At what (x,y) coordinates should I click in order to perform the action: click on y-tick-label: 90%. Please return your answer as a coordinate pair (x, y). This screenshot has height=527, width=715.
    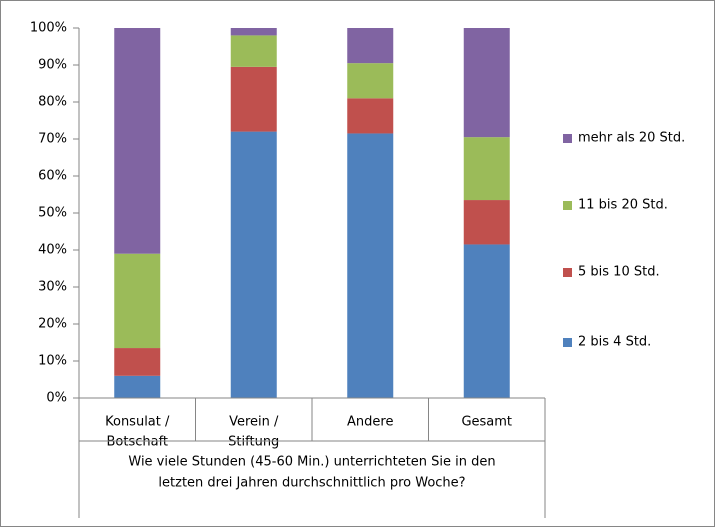
    Looking at the image, I should click on (52, 65).